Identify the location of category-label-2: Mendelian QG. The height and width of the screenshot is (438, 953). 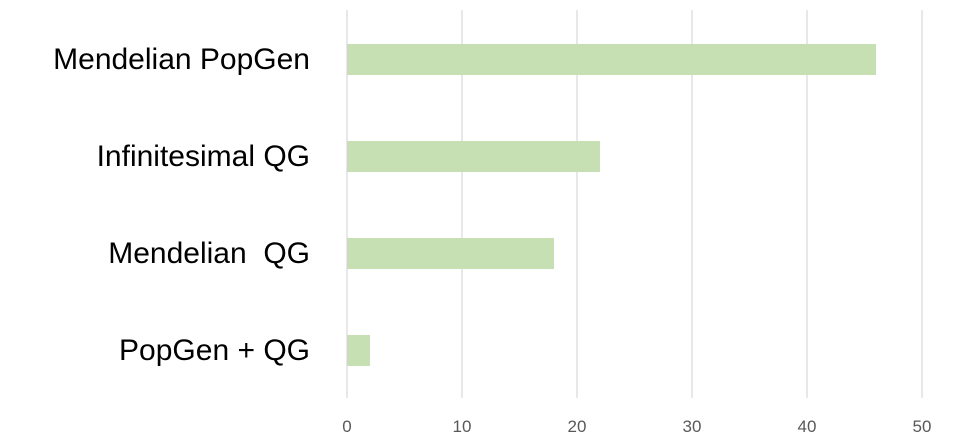
(209, 253).